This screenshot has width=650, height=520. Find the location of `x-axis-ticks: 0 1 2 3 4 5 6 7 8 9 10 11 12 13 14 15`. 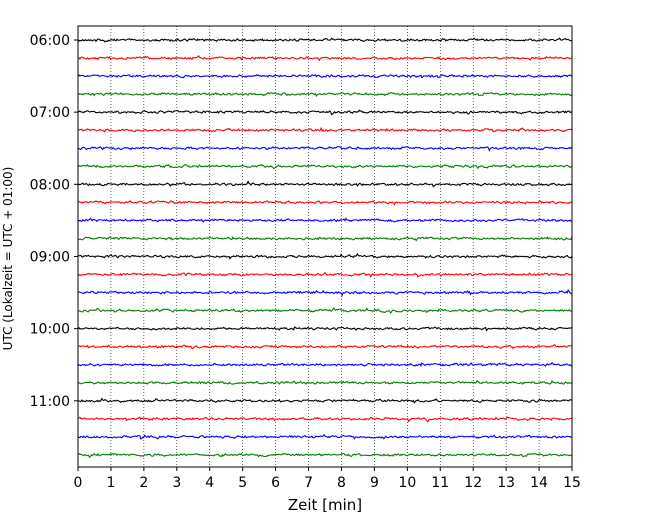

x-axis-ticks: 0 1 2 3 4 5 6 7 8 9 10 11 12 13 14 15 is located at coordinates (327, 479).